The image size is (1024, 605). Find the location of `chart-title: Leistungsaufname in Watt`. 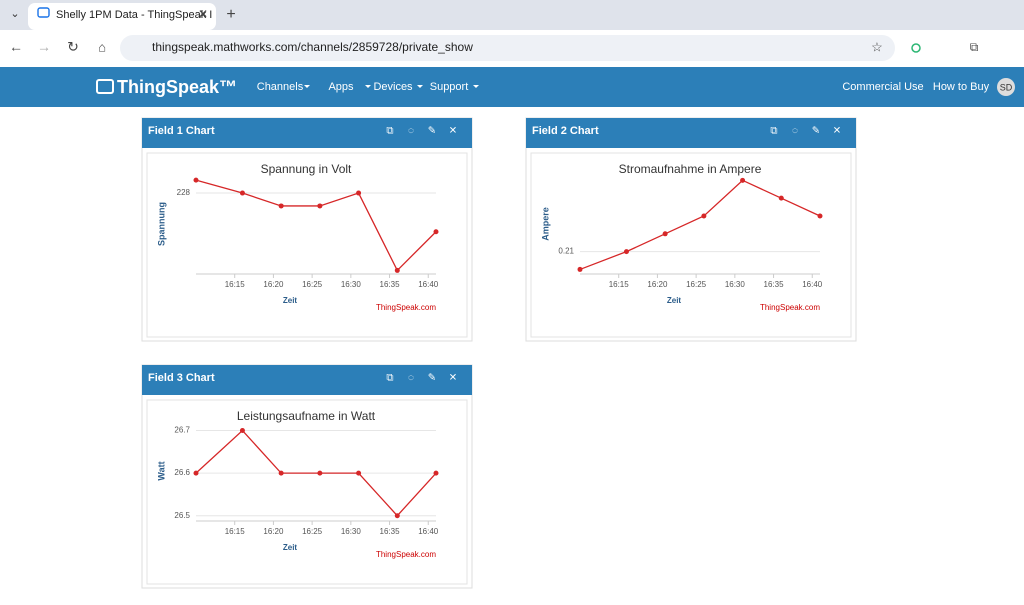

chart-title: Leistungsaufname in Watt is located at coordinates (306, 416).